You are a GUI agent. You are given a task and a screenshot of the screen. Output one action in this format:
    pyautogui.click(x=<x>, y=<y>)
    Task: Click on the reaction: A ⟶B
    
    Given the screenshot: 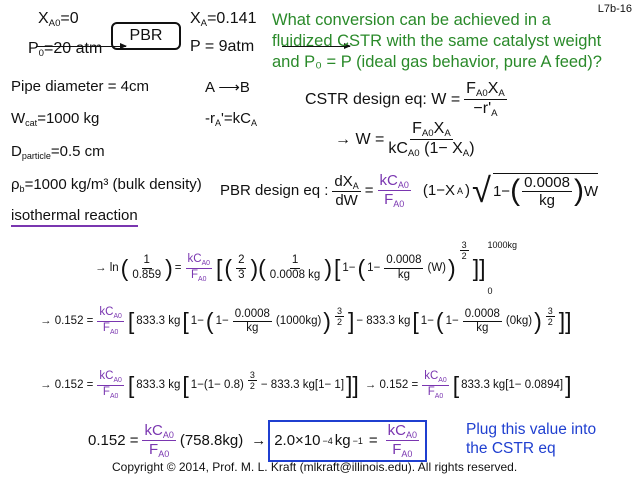 What is the action you would take?
    pyautogui.click(x=227, y=87)
    